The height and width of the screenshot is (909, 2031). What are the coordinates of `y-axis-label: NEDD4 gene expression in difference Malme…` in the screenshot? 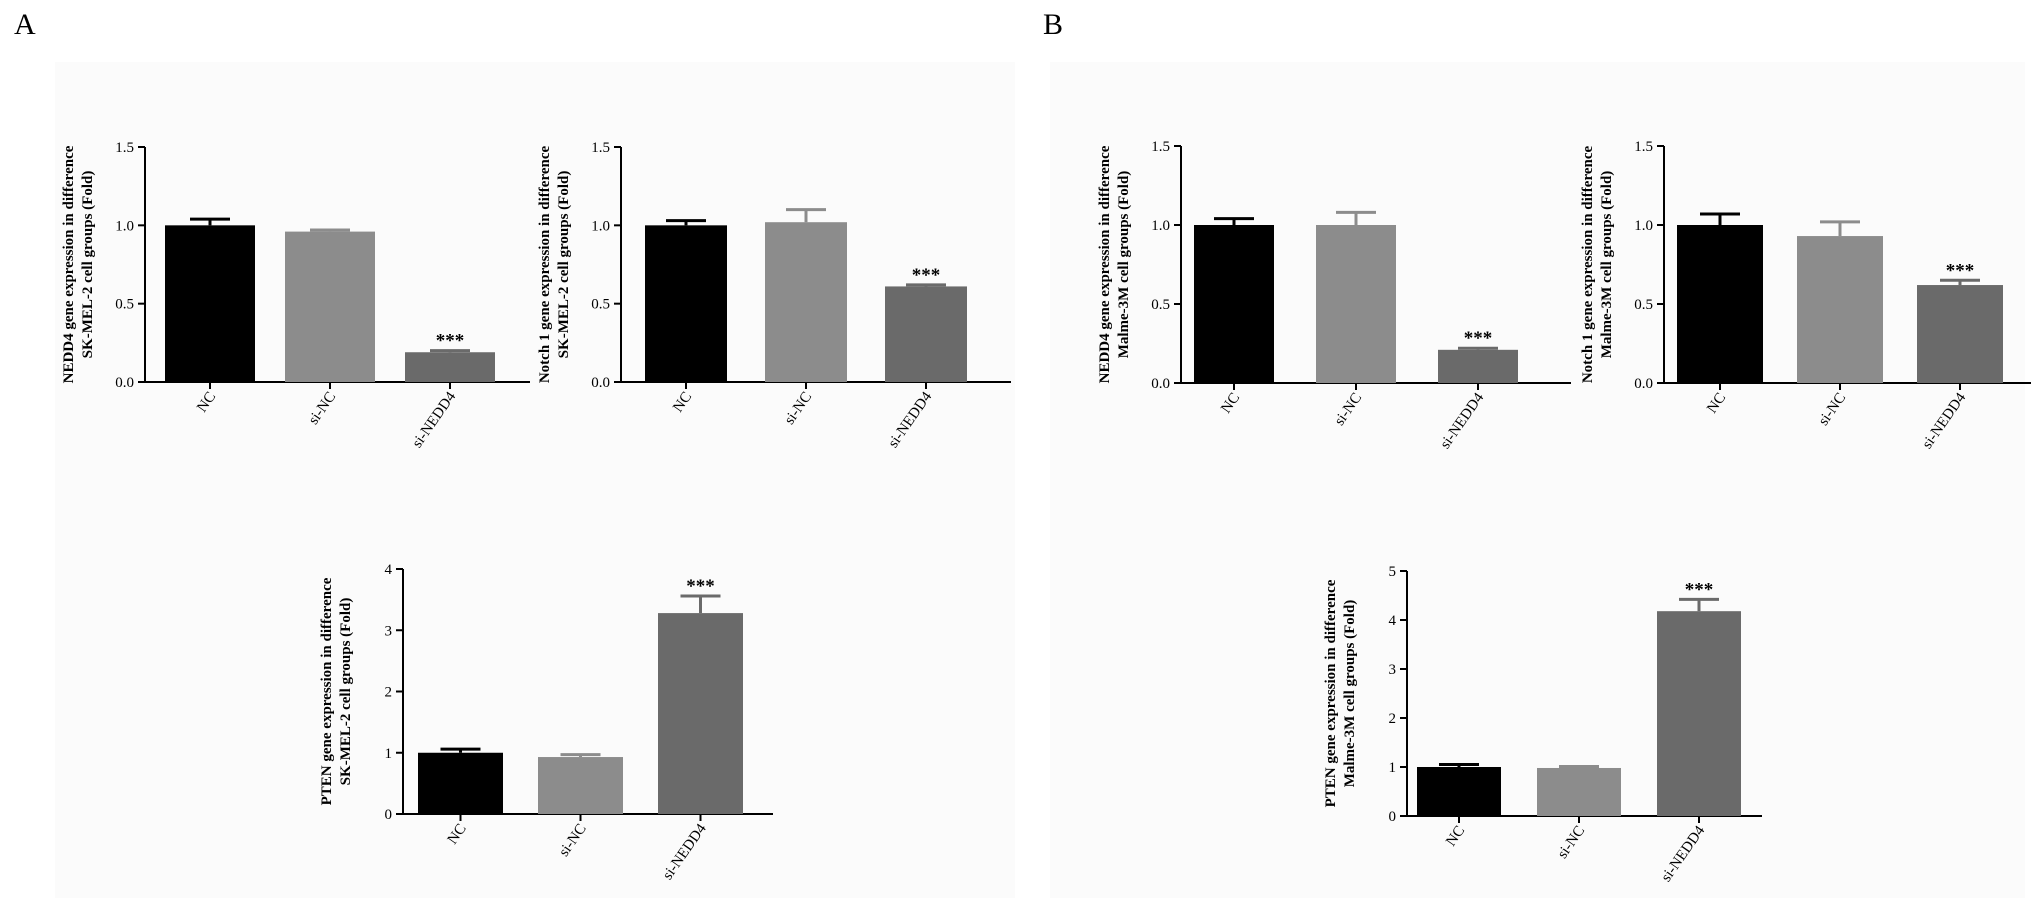 It's located at (1114, 264).